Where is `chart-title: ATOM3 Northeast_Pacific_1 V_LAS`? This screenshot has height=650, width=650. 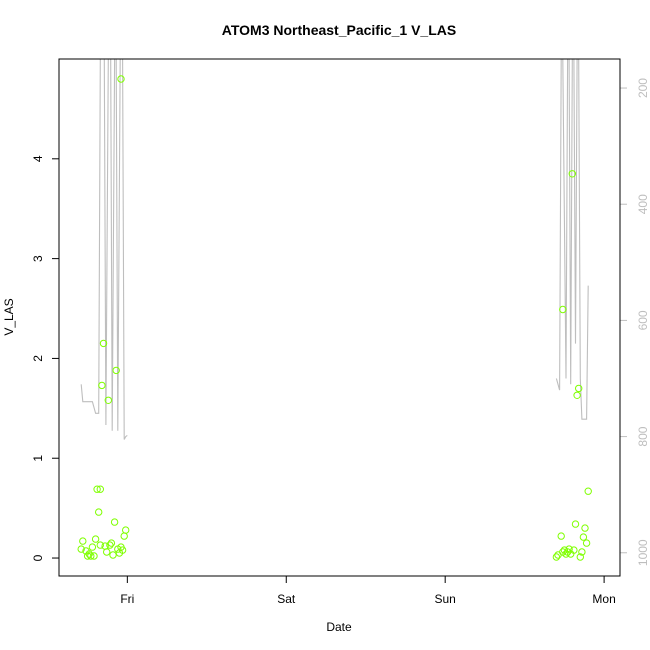 chart-title: ATOM3 Northeast_Pacific_1 V_LAS is located at coordinates (339, 30).